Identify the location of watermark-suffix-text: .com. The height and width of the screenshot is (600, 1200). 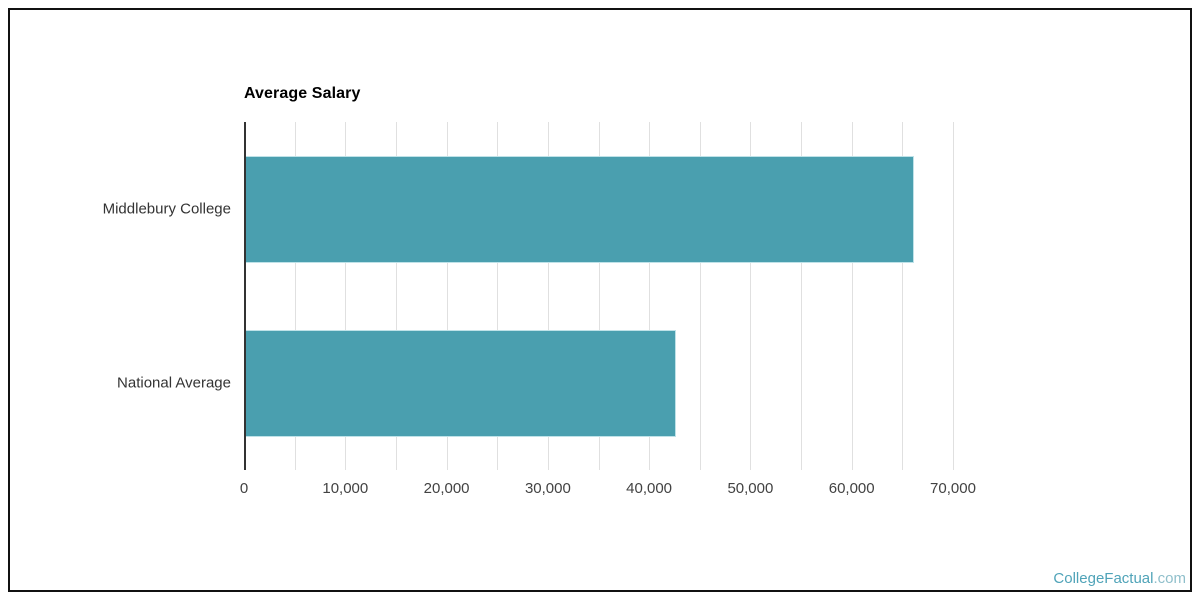
(1169, 578).